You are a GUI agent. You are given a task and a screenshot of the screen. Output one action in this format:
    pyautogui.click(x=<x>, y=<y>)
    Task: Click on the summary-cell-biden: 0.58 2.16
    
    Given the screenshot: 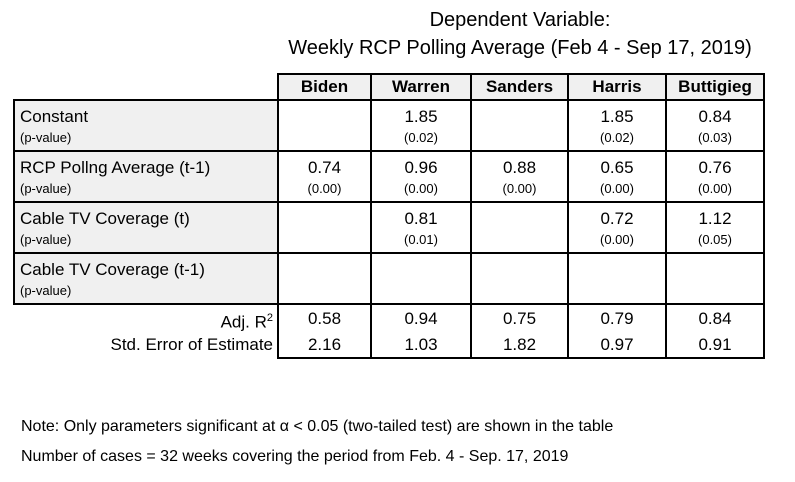 What is the action you would take?
    pyautogui.click(x=324, y=331)
    